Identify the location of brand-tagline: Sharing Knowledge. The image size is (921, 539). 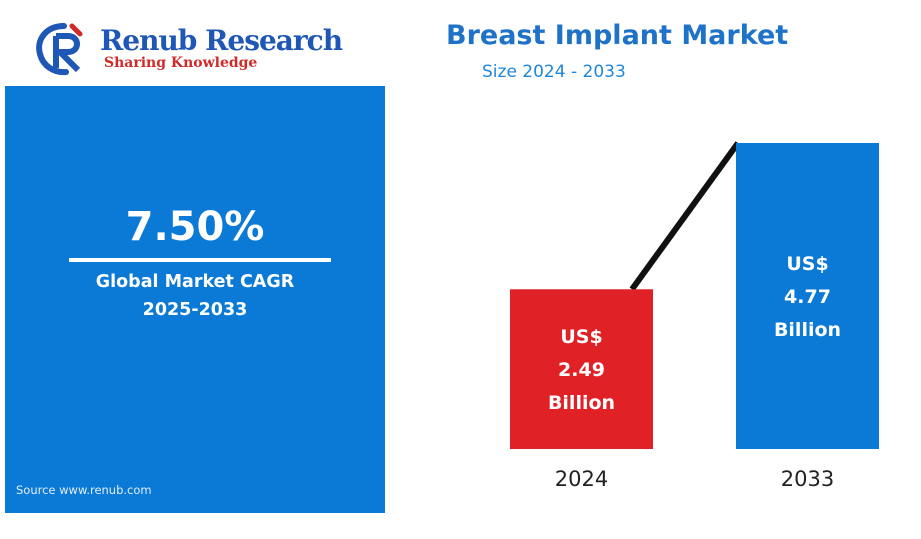
(181, 63).